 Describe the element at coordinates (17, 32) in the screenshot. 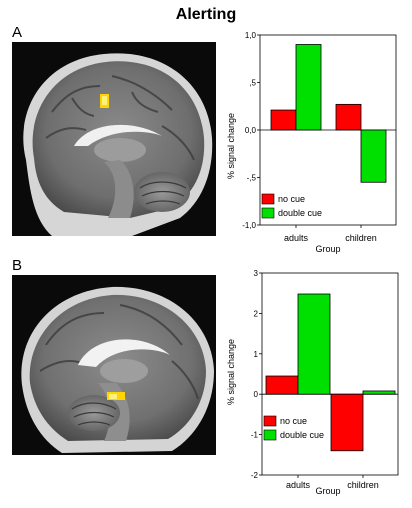

I see `panel-label-a: A` at that location.